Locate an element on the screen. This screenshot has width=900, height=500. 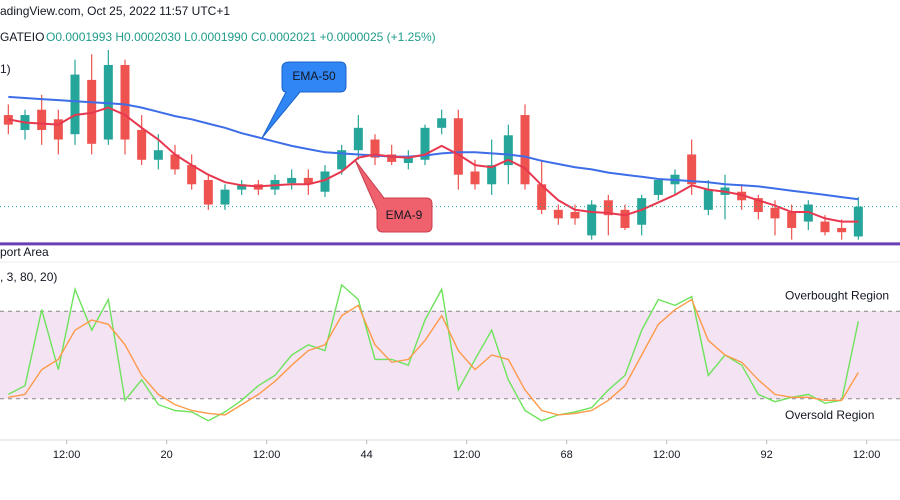
source-header: adingView.com, Oct 25, 2022 11:57 UTC+1 is located at coordinates (115, 11).